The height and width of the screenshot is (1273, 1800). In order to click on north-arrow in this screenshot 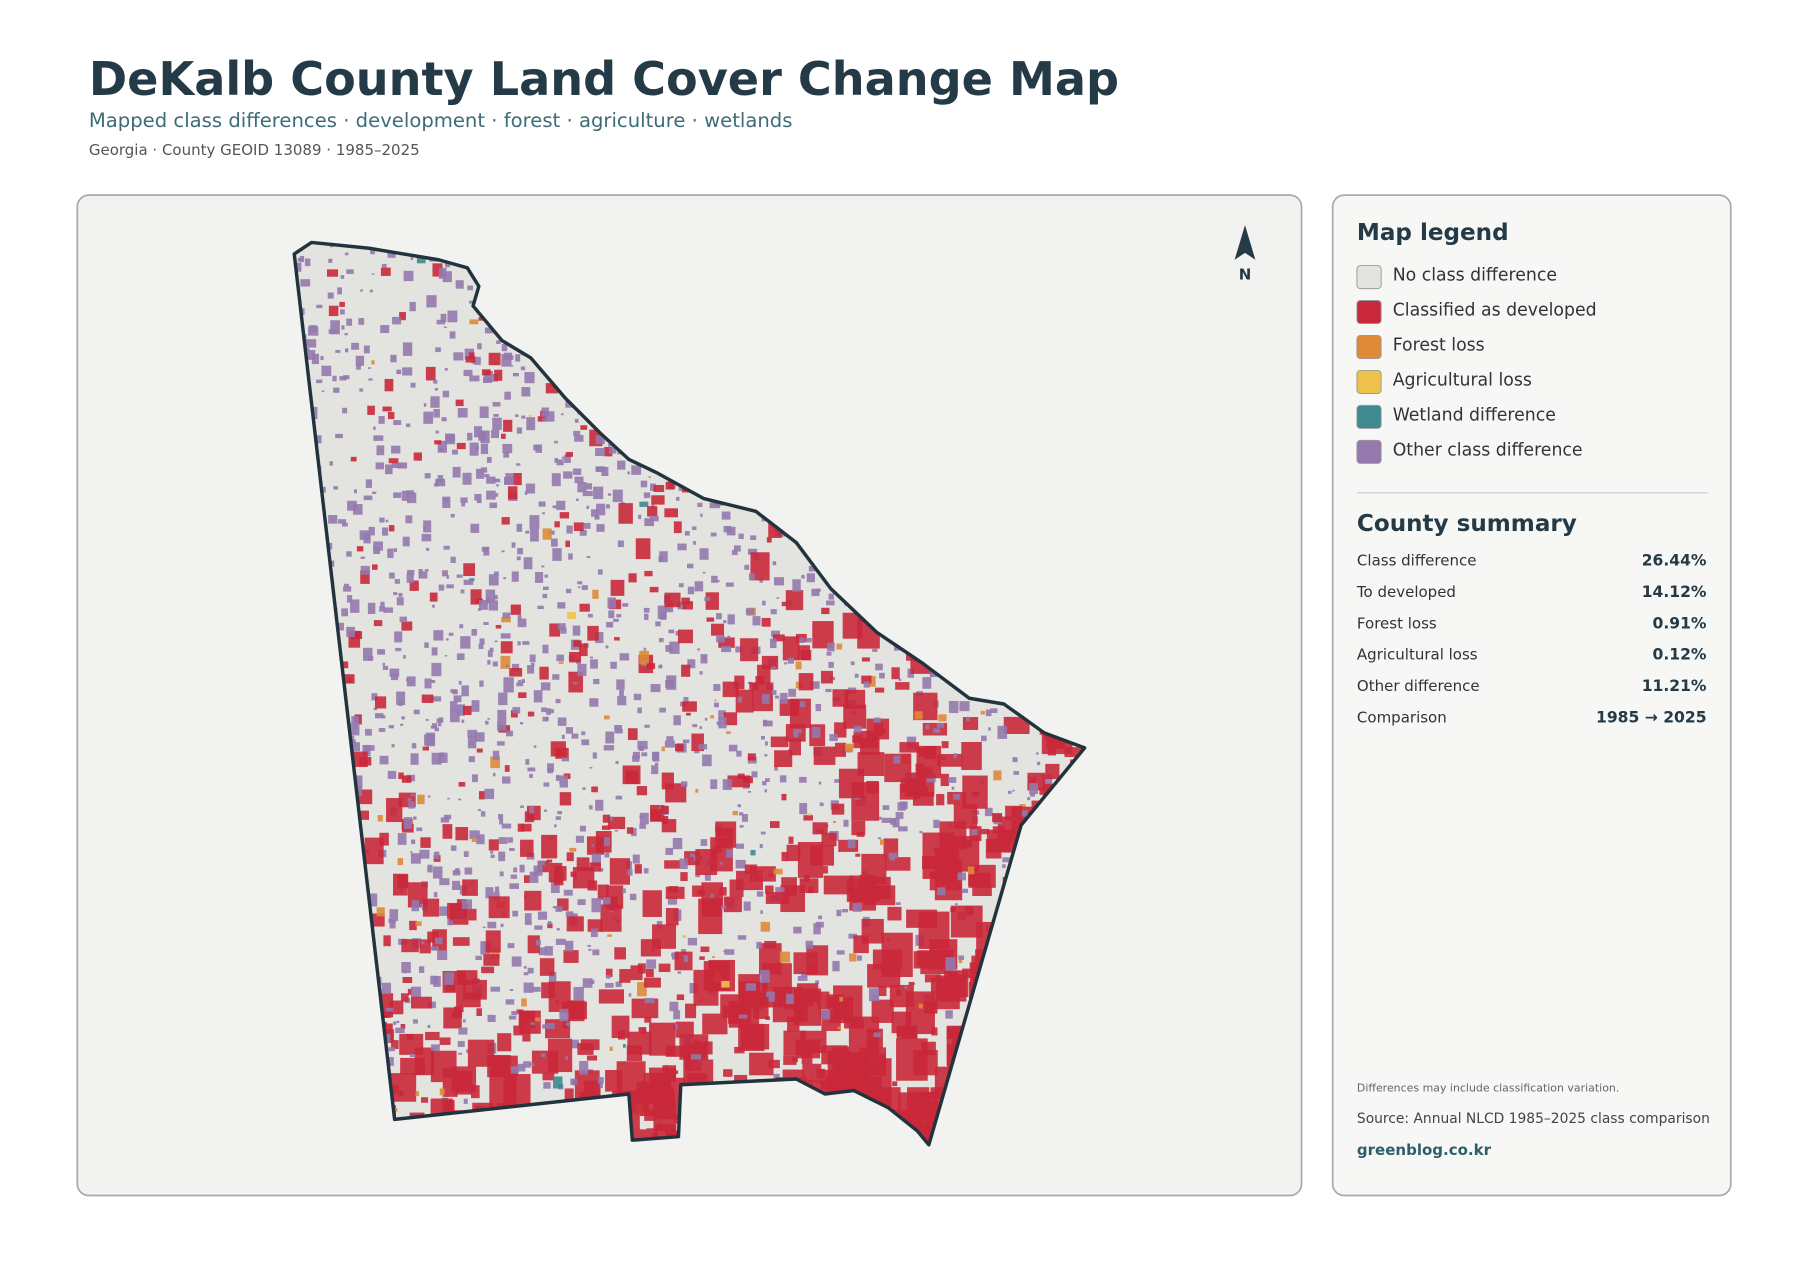, I will do `click(1245, 242)`.